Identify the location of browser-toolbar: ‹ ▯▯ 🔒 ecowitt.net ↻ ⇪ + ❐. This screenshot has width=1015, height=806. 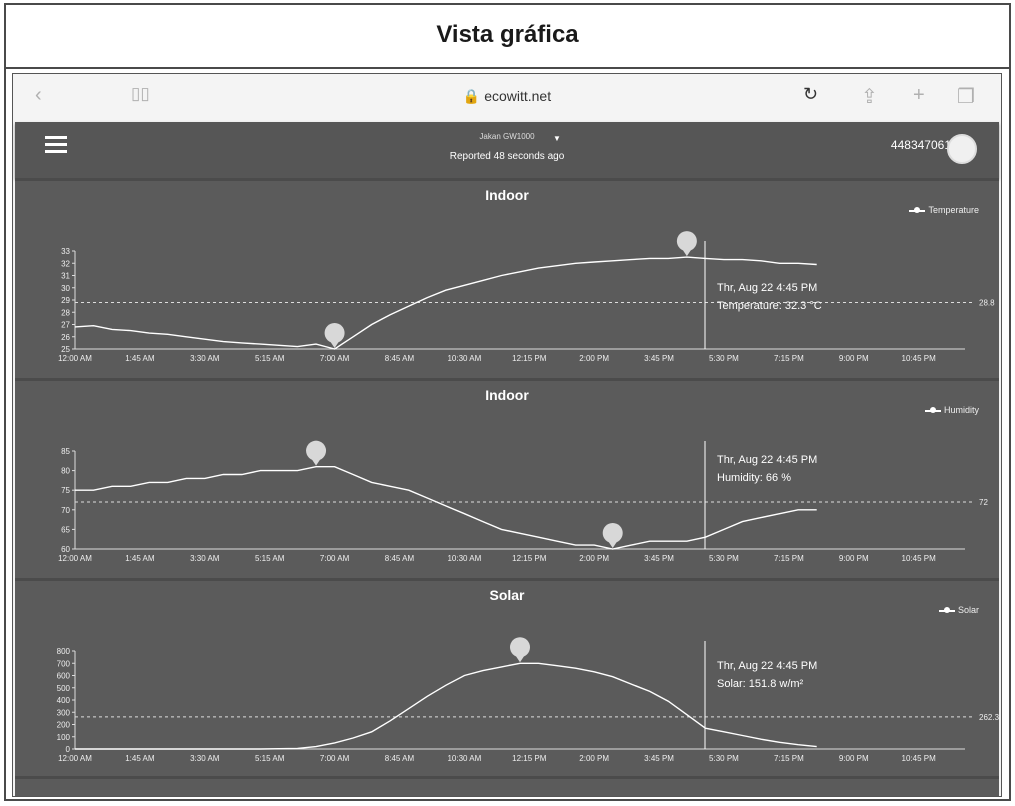
(507, 97).